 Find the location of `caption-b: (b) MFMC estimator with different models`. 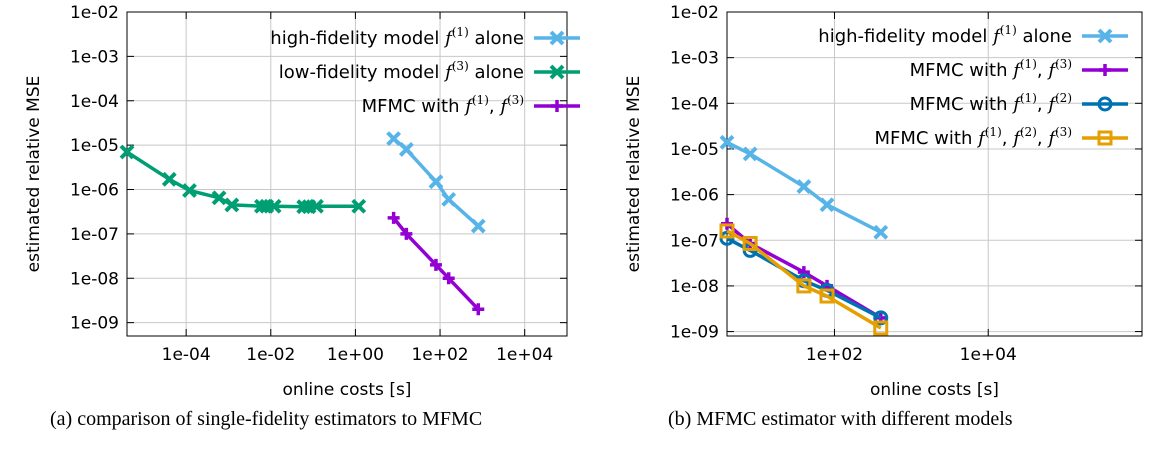

caption-b: (b) MFMC estimator with different models is located at coordinates (840, 419).